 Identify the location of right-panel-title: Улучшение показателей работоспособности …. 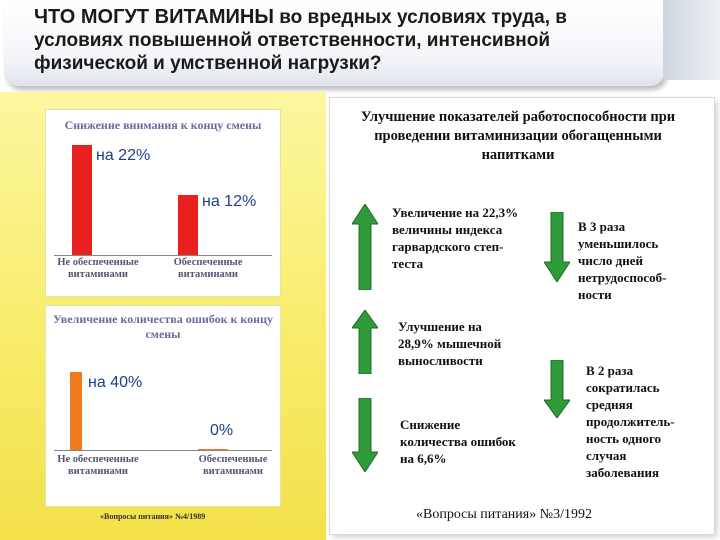
(518, 136).